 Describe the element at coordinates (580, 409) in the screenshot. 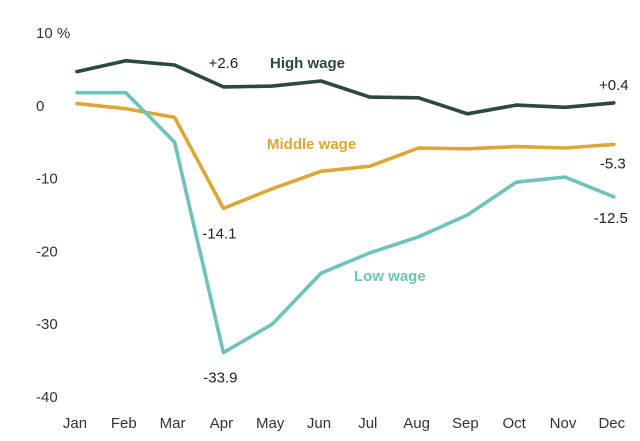

I see `watermark-text: 金牛远里号` at that location.